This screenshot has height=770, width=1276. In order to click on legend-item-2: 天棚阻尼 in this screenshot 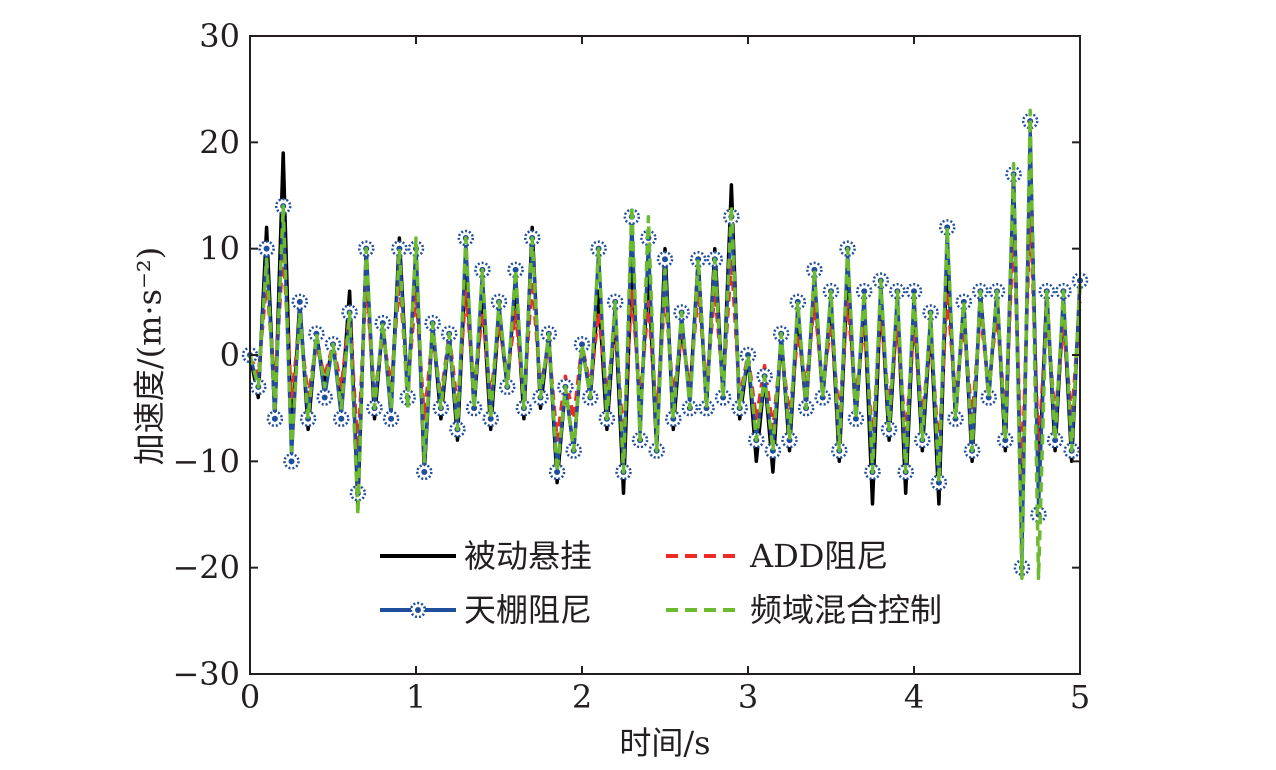, I will do `click(486, 610)`.